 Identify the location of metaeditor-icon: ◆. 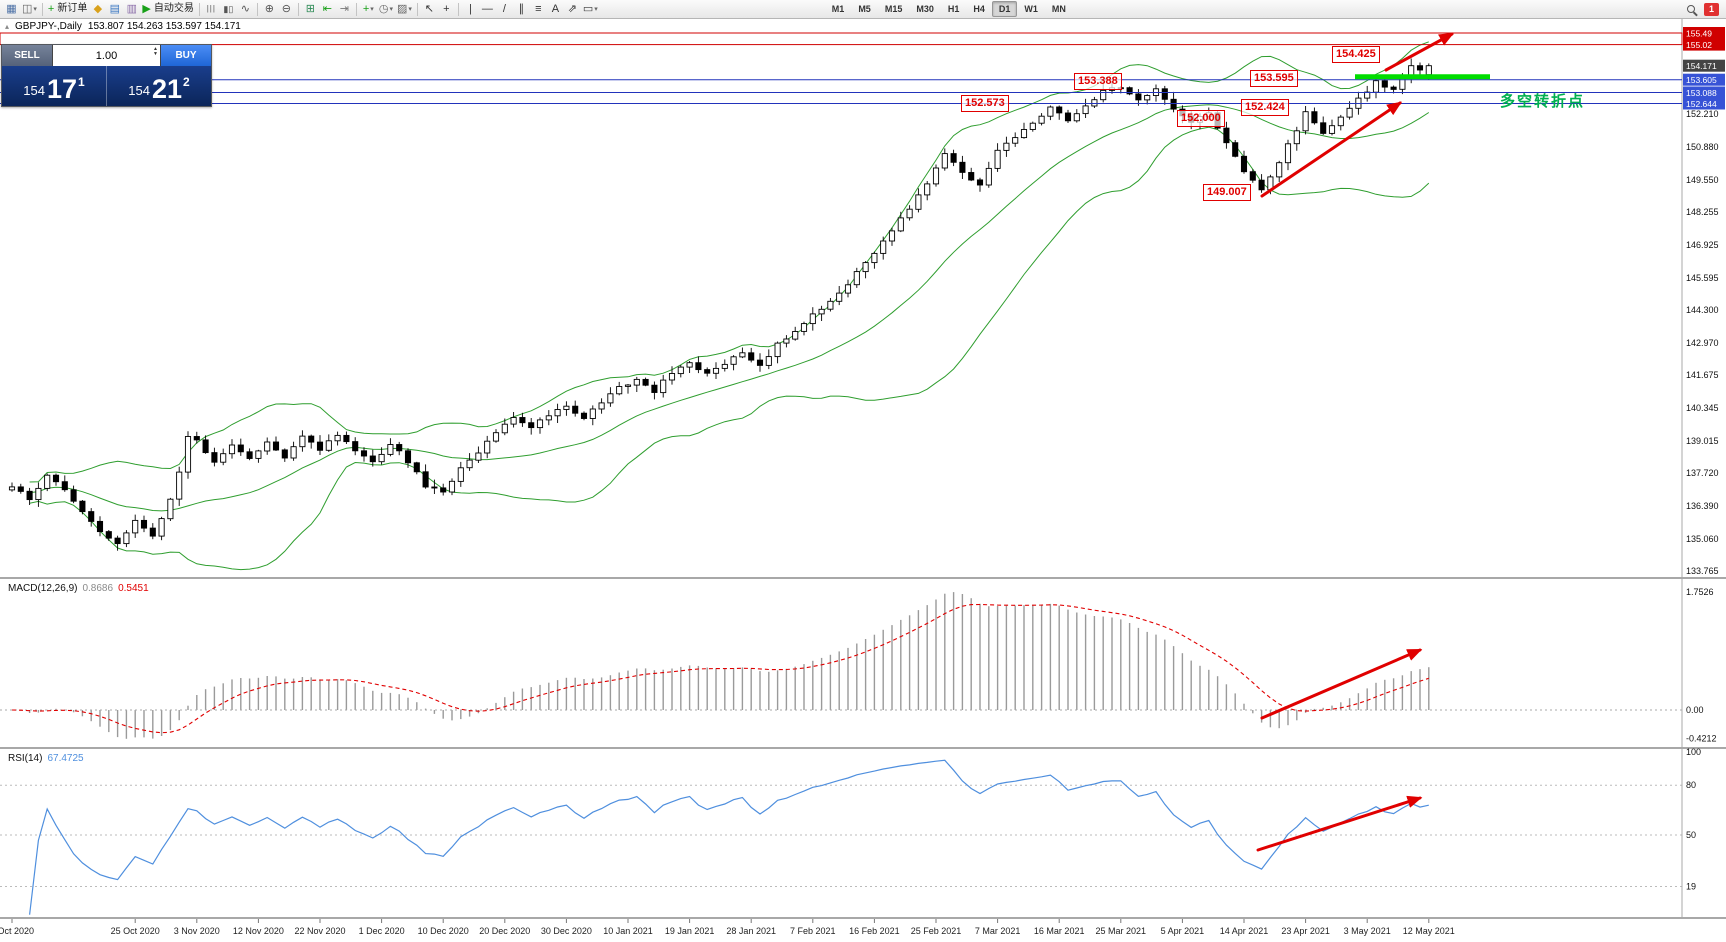
(97, 9).